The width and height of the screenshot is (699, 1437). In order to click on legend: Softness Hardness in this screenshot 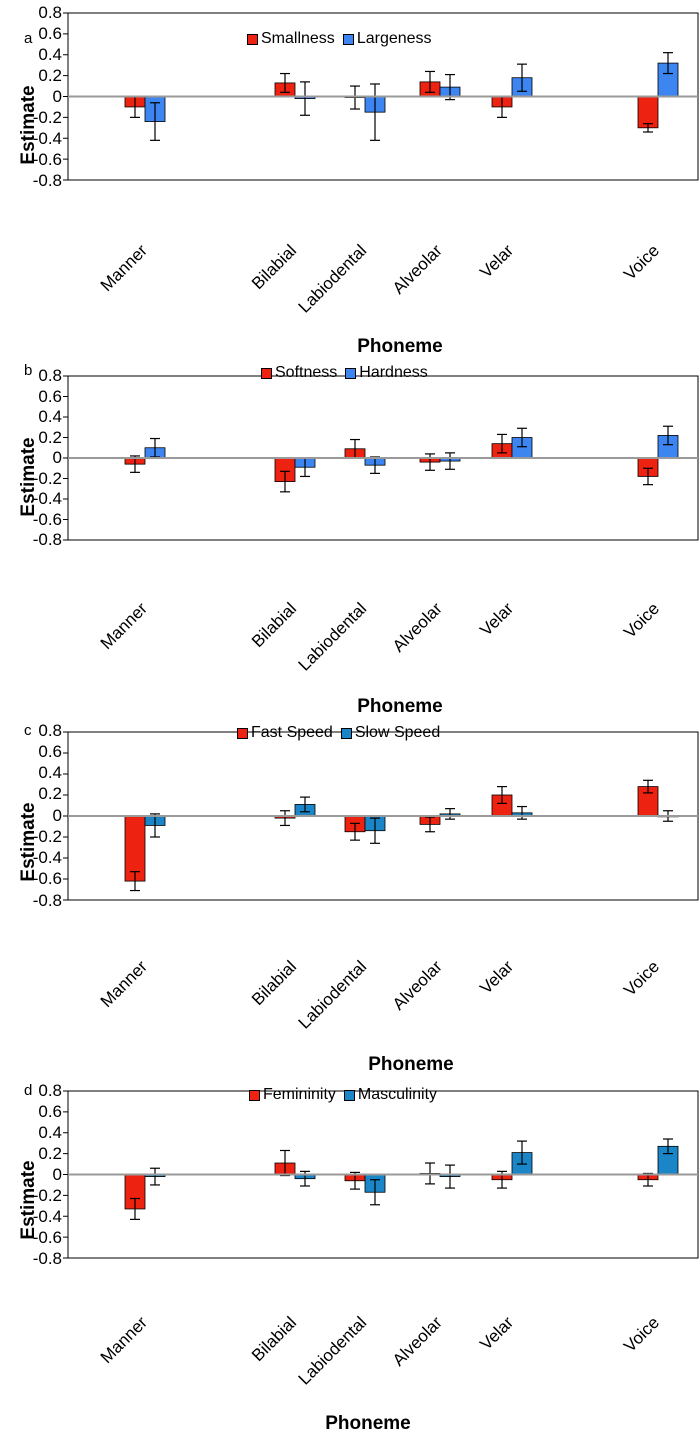, I will do `click(348, 373)`.